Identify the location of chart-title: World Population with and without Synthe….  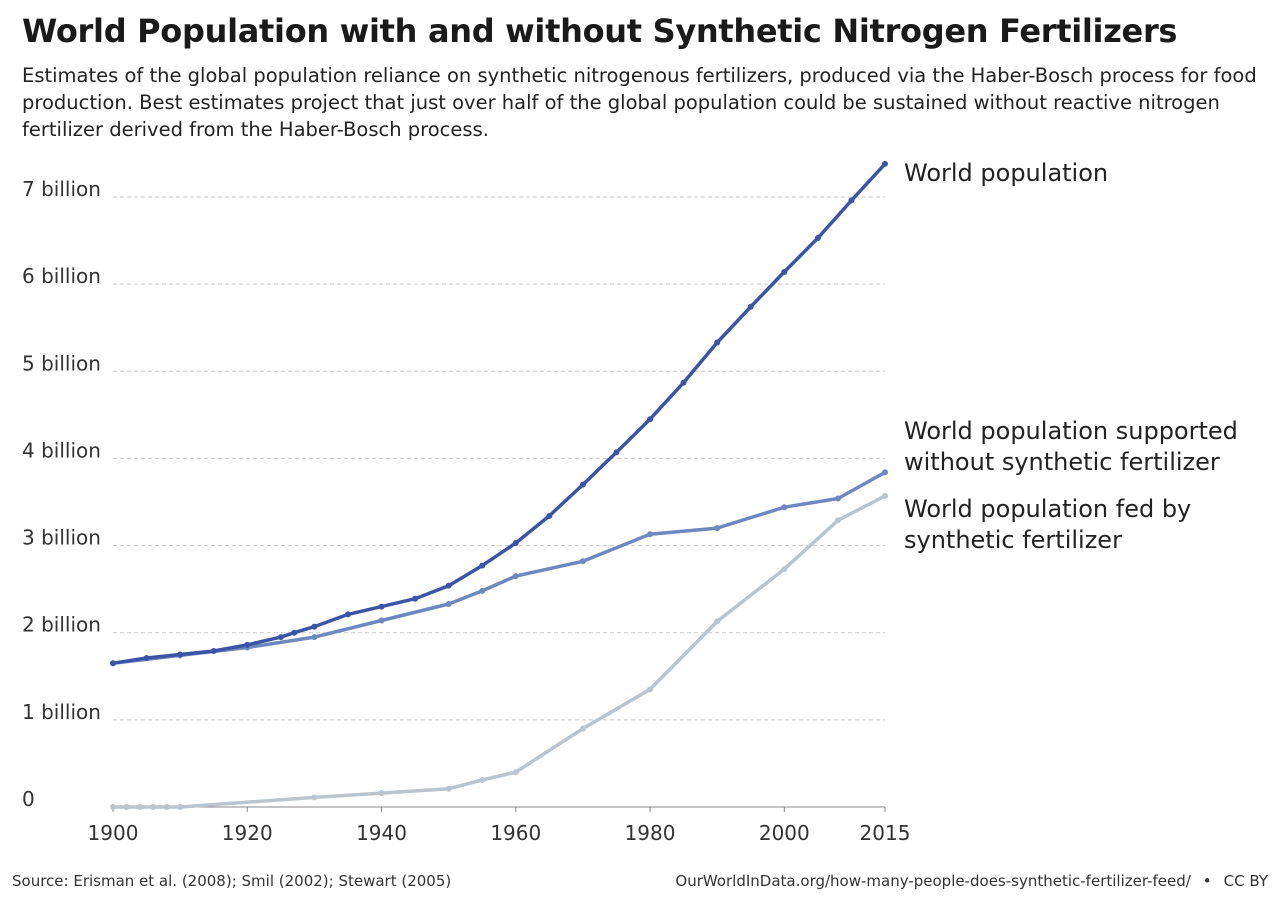
(600, 31).